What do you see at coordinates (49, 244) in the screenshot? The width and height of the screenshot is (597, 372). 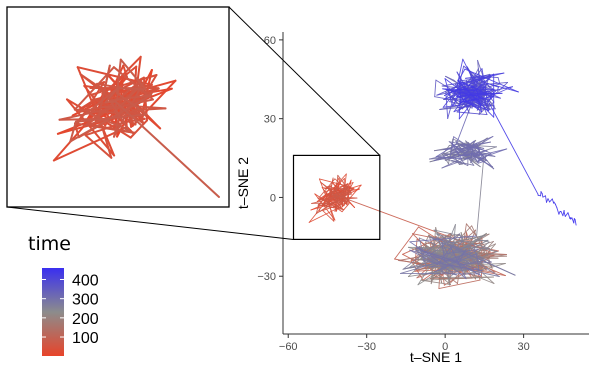 I see `legend-title: time` at bounding box center [49, 244].